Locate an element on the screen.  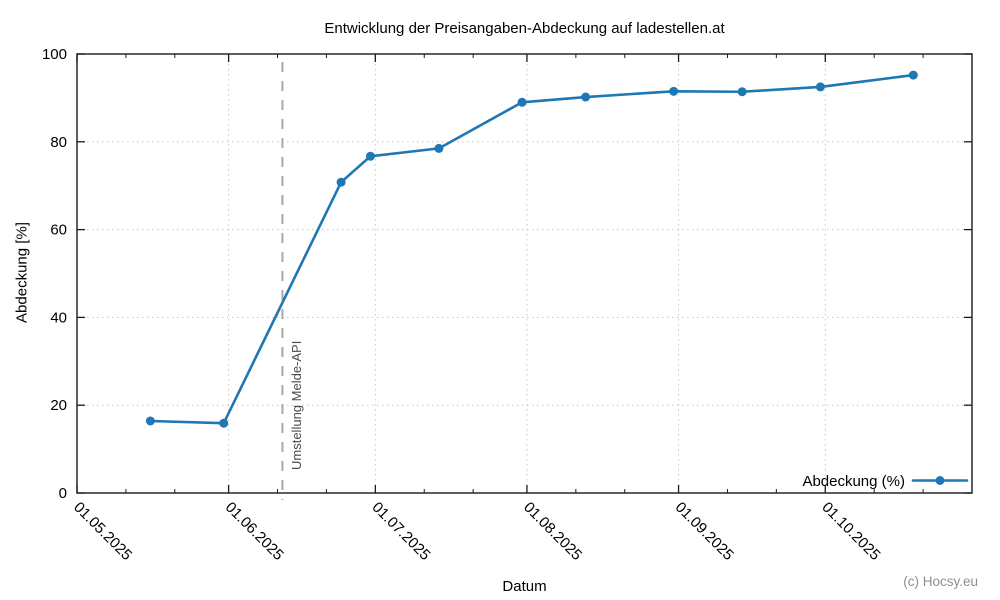
watermark: (c) Hocsy.eu is located at coordinates (940, 581).